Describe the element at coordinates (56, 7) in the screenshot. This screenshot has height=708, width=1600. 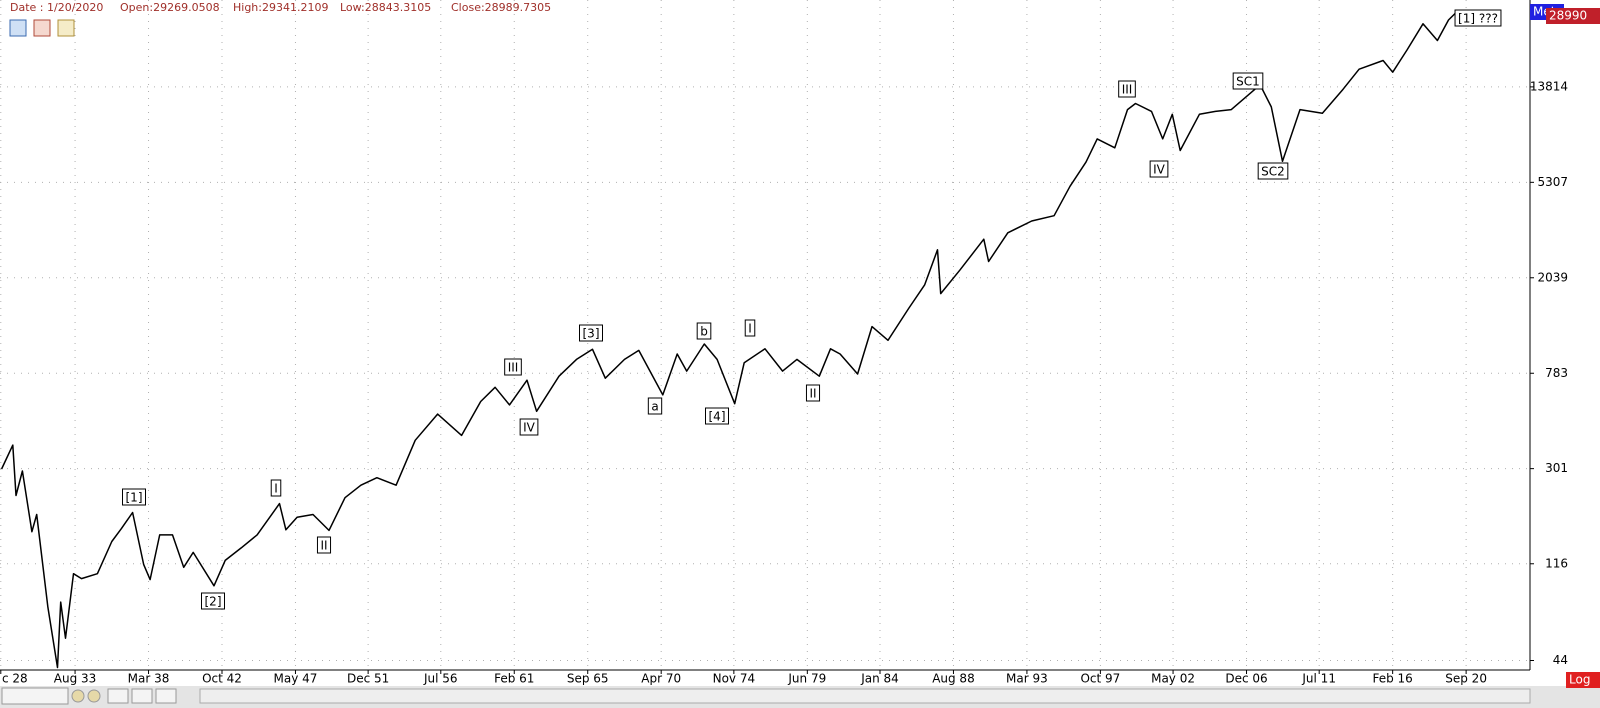
I see `header-field: Date : 1/20/2020` at that location.